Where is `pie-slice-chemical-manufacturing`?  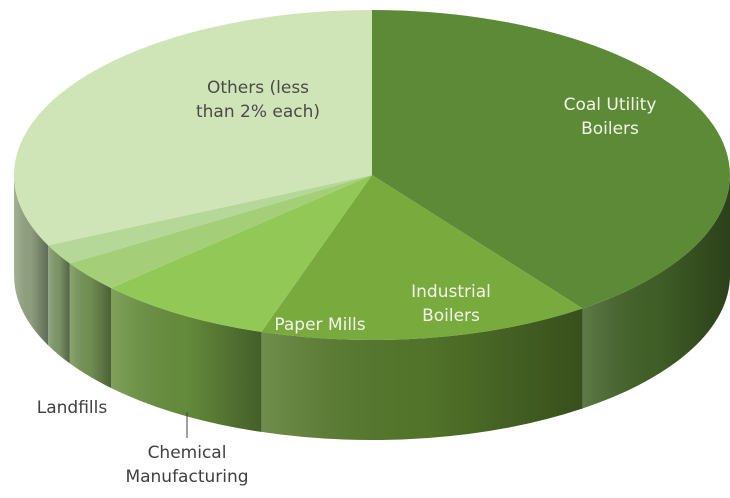
pie-slice-chemical-manufacturing is located at coordinates (221, 231).